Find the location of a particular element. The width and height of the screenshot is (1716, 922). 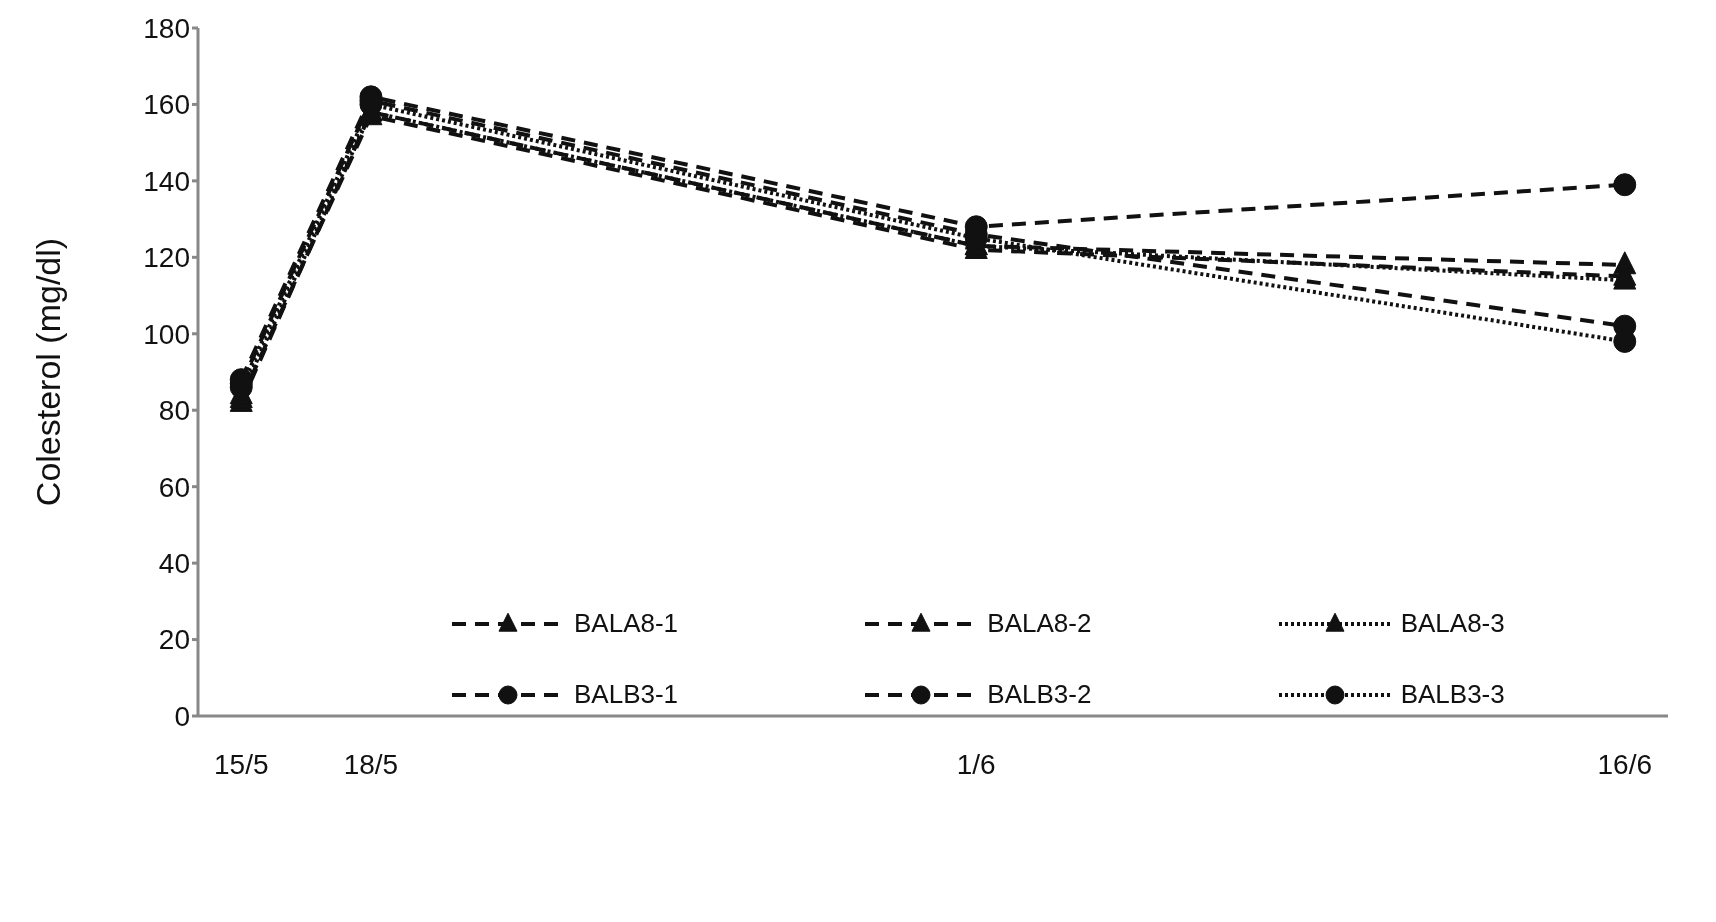

x-tick-label: 18/5 is located at coordinates (371, 764).